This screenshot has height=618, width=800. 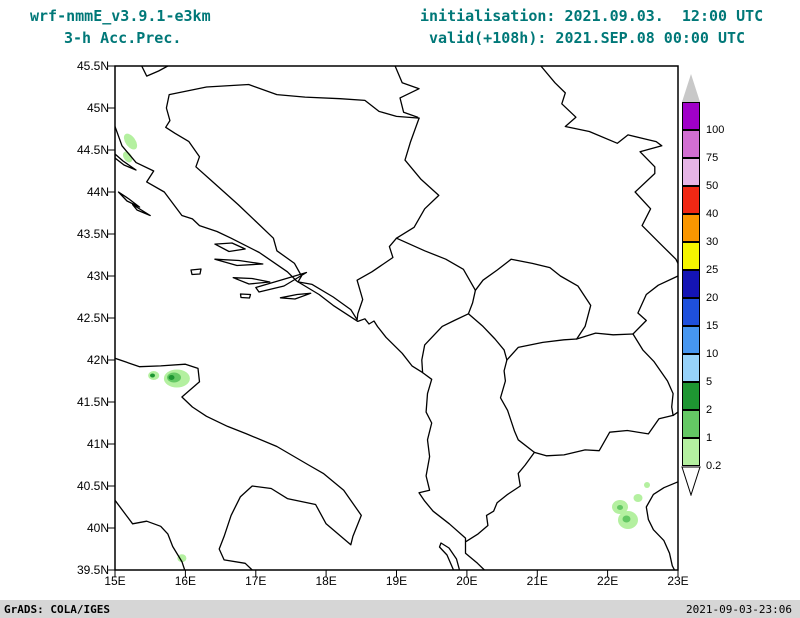 I want to click on product-title: 3-h Acc.Prec., so click(x=123, y=38).